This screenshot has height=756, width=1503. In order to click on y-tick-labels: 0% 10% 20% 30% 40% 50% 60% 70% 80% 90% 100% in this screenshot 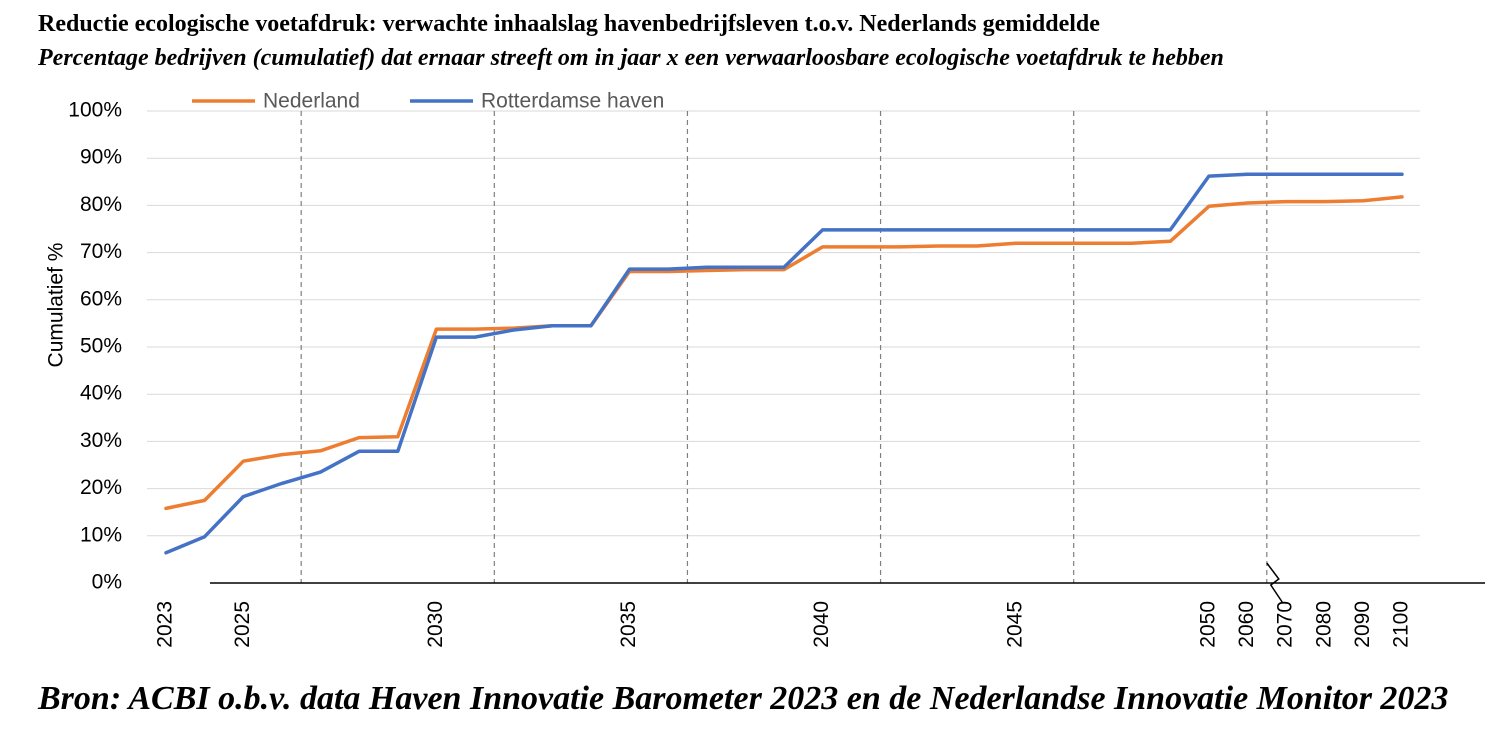, I will do `click(95, 346)`.